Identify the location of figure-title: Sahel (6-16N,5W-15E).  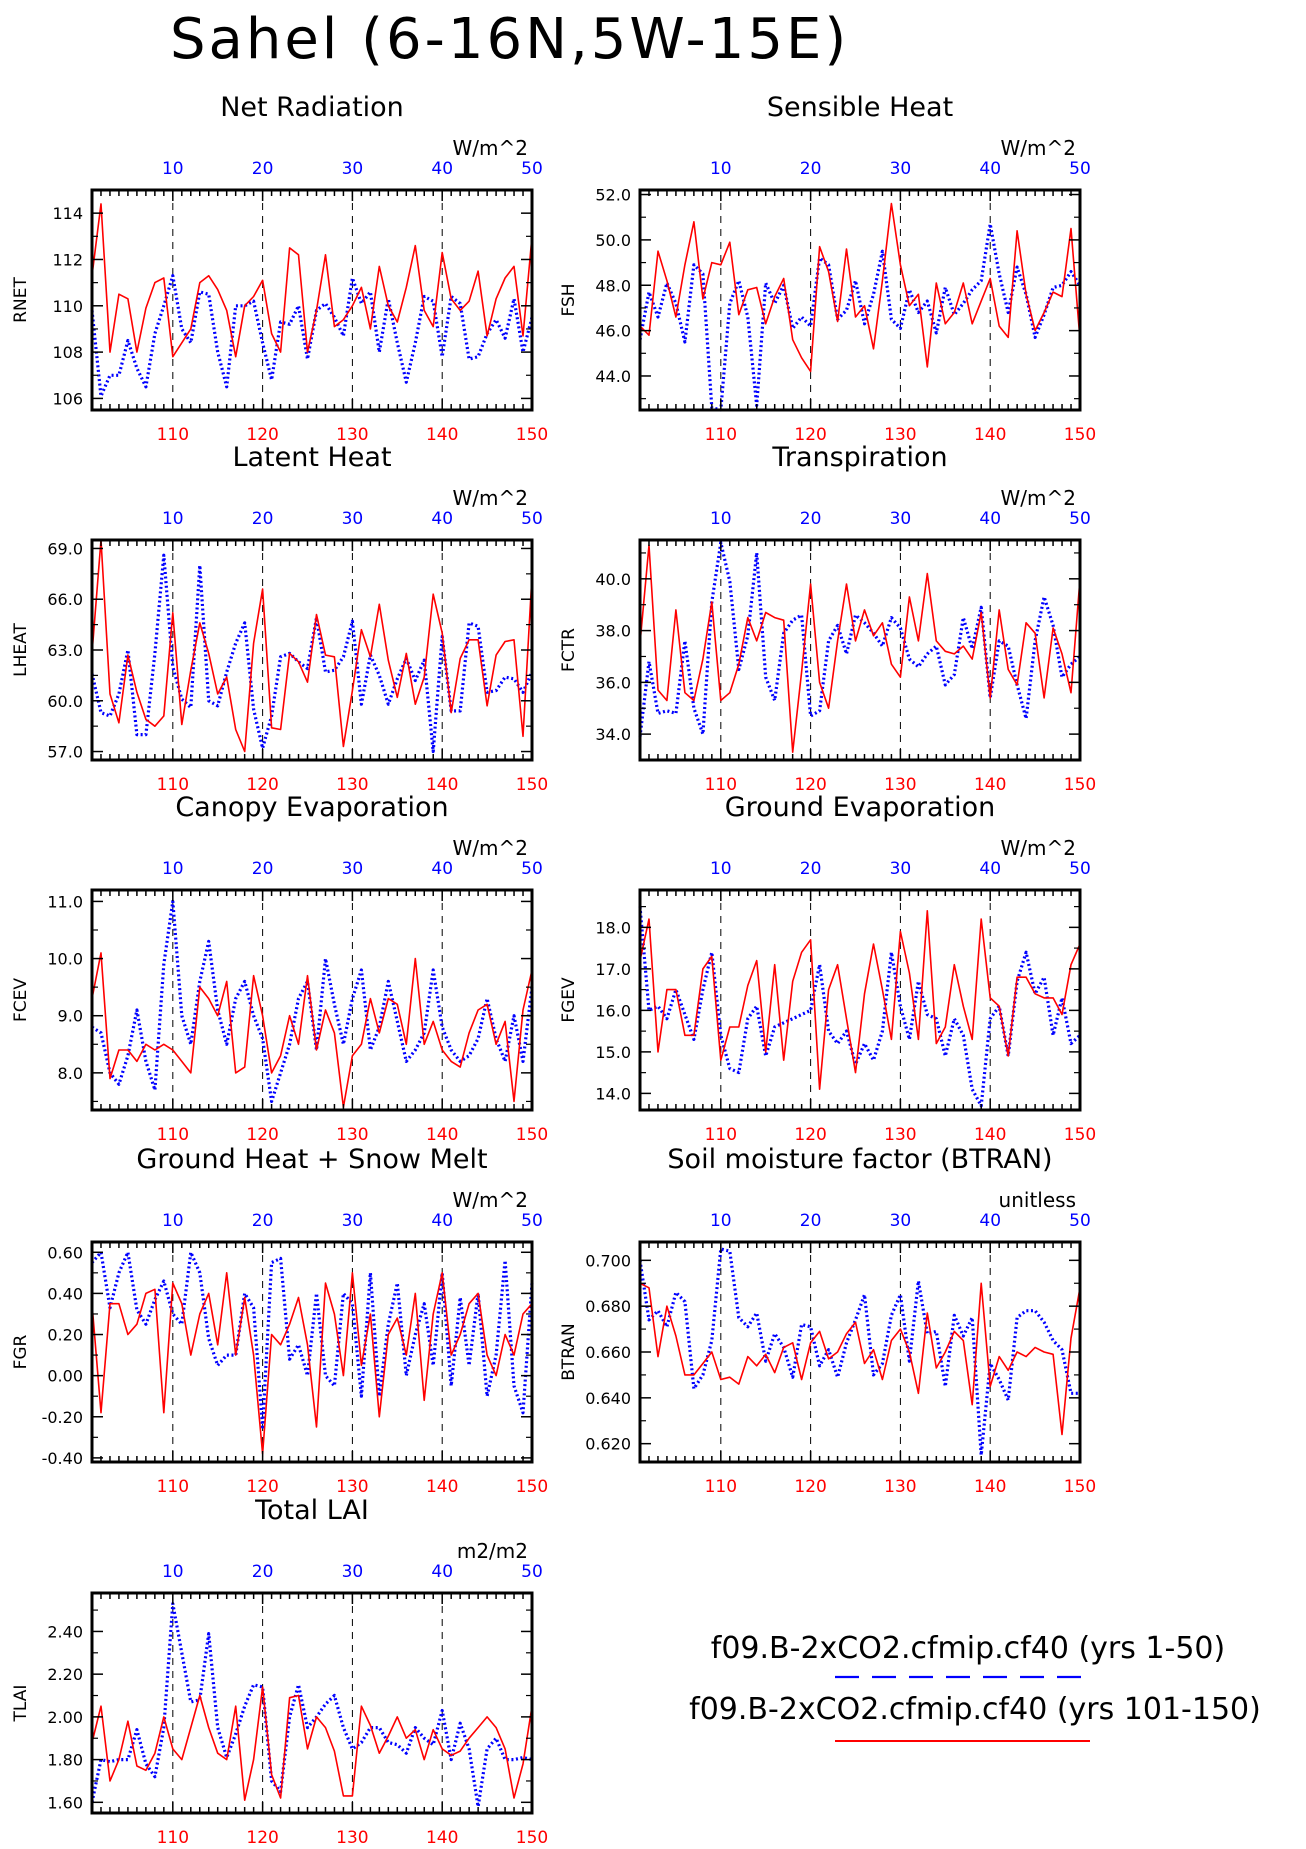
(509, 39).